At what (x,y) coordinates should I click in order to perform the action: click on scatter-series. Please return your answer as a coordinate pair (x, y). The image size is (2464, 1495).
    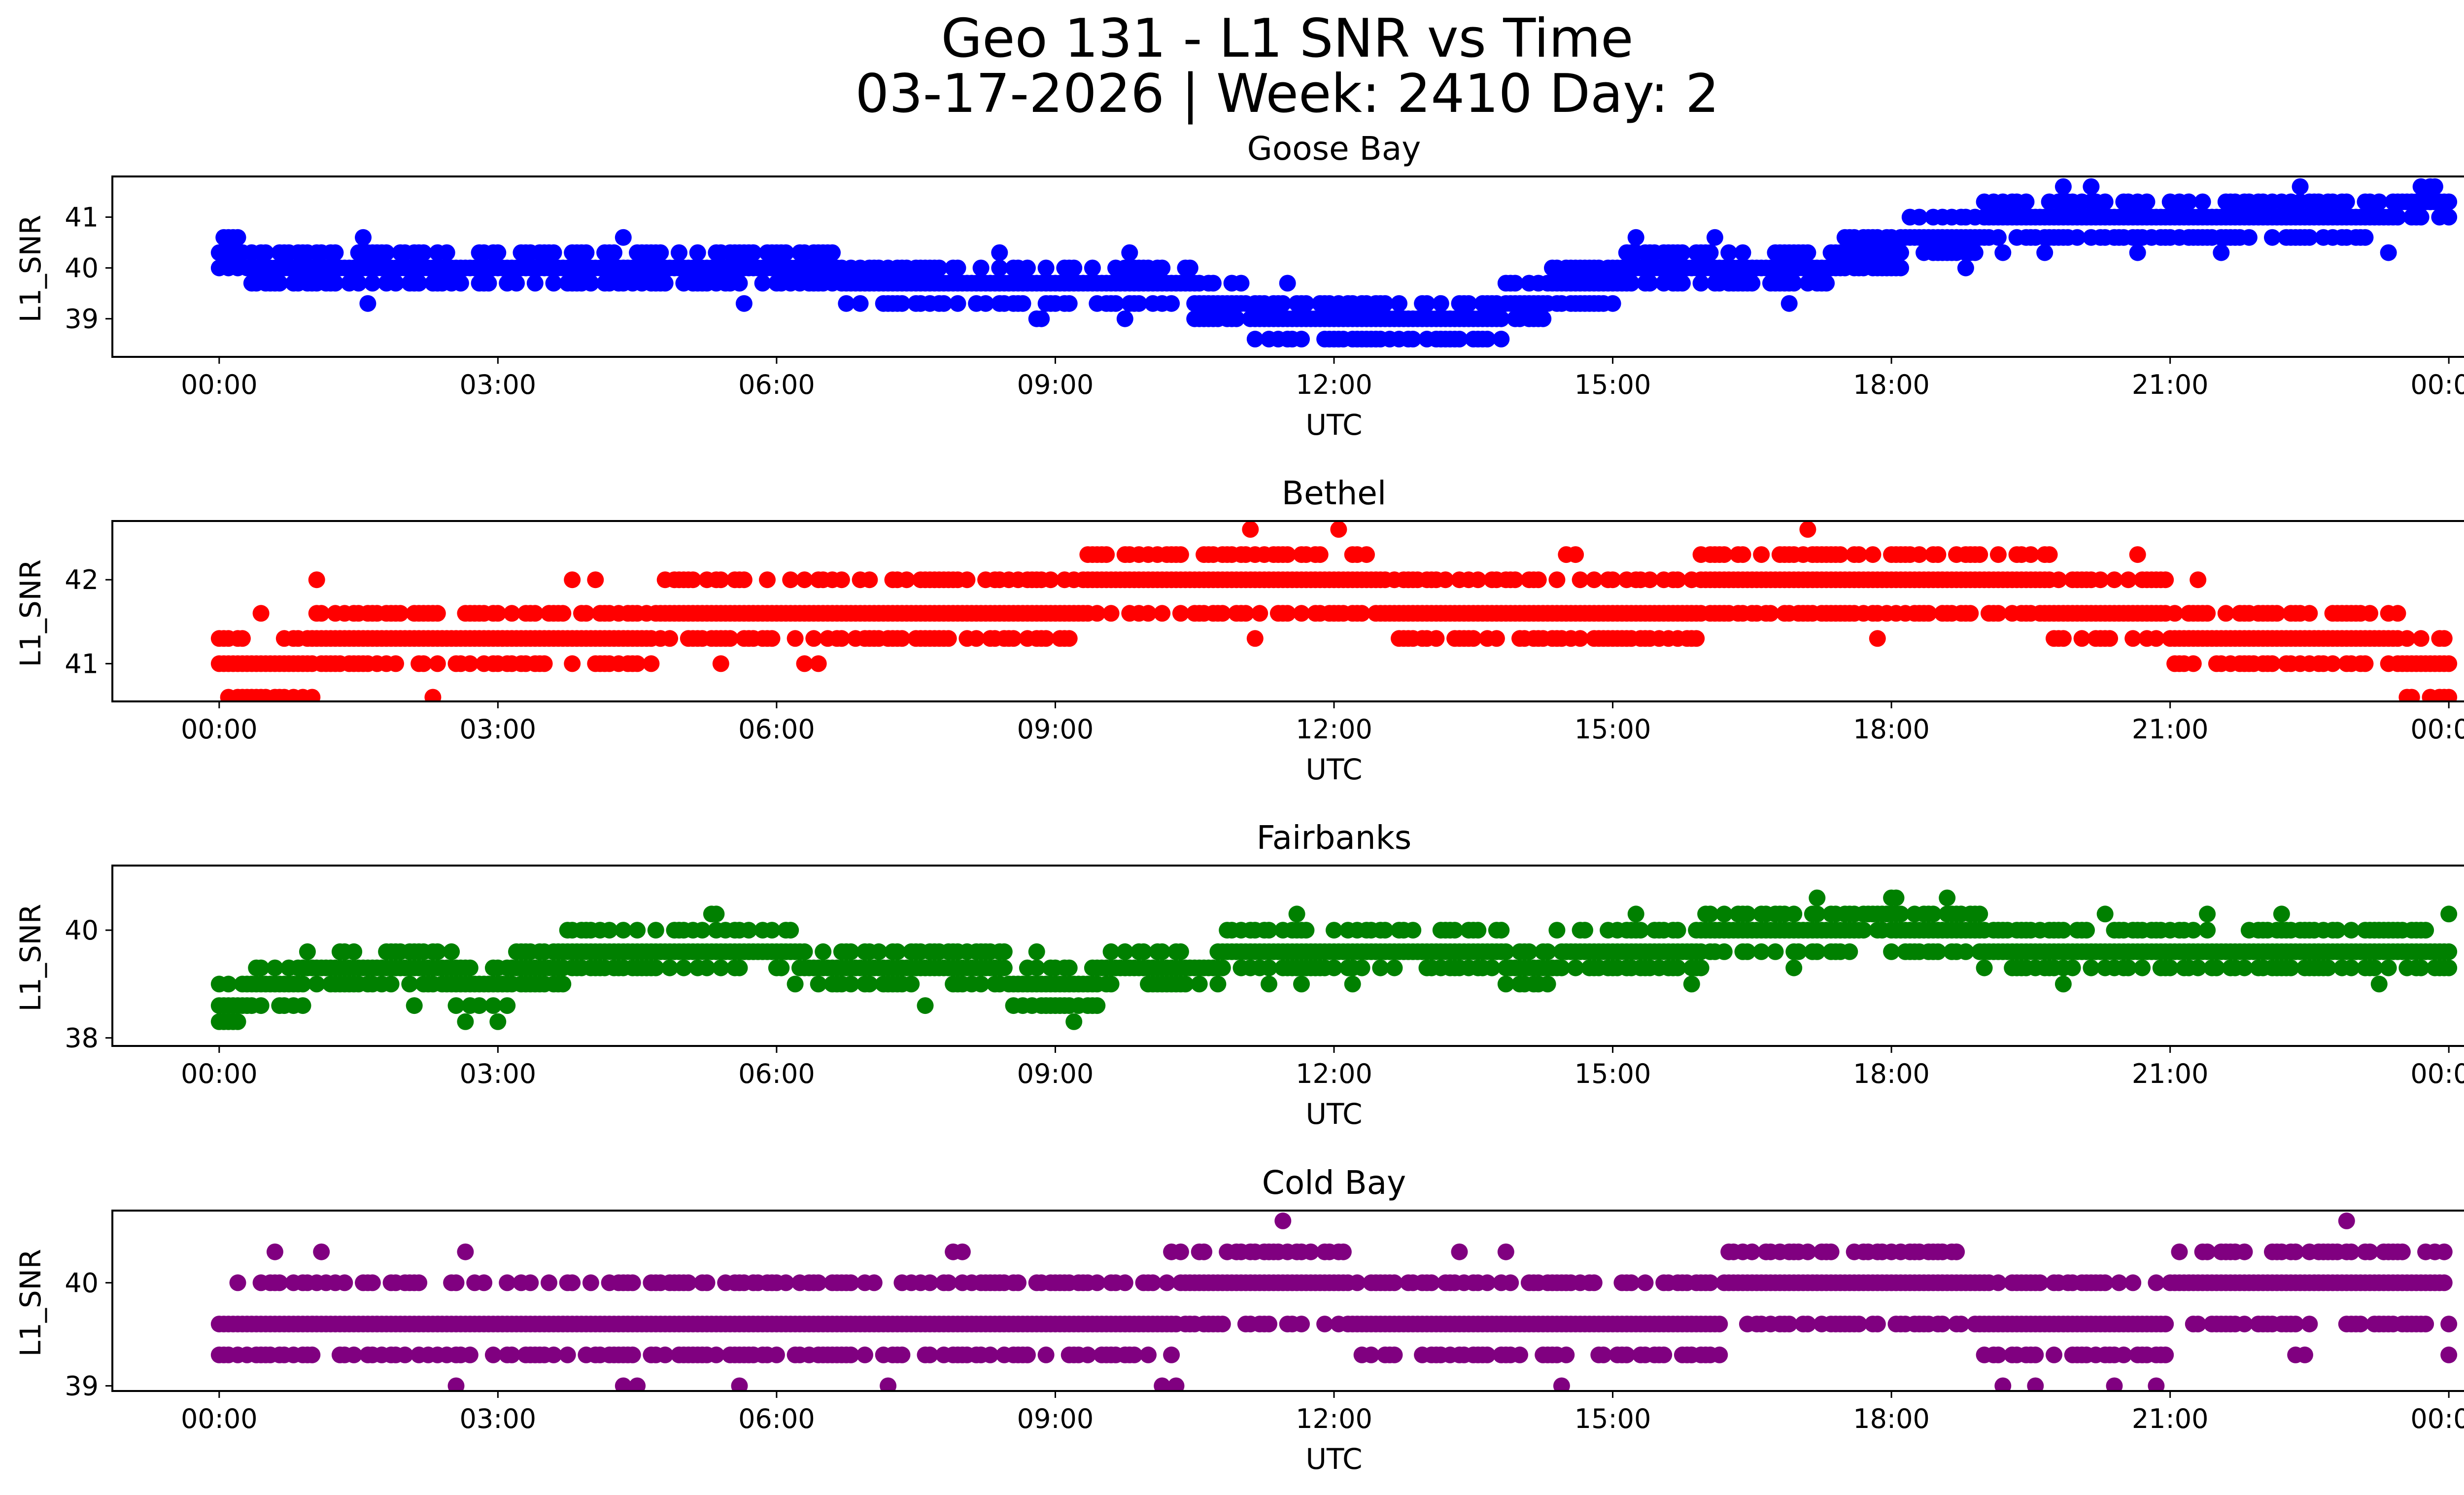
    Looking at the image, I should click on (1334, 959).